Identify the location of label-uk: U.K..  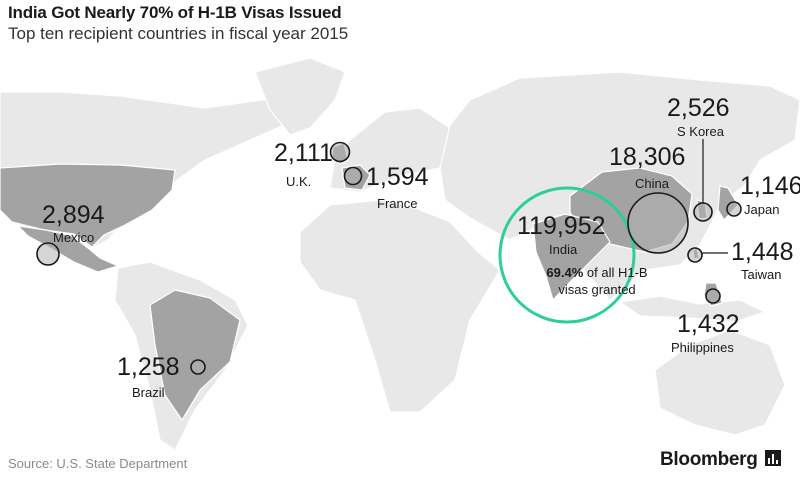
(299, 181).